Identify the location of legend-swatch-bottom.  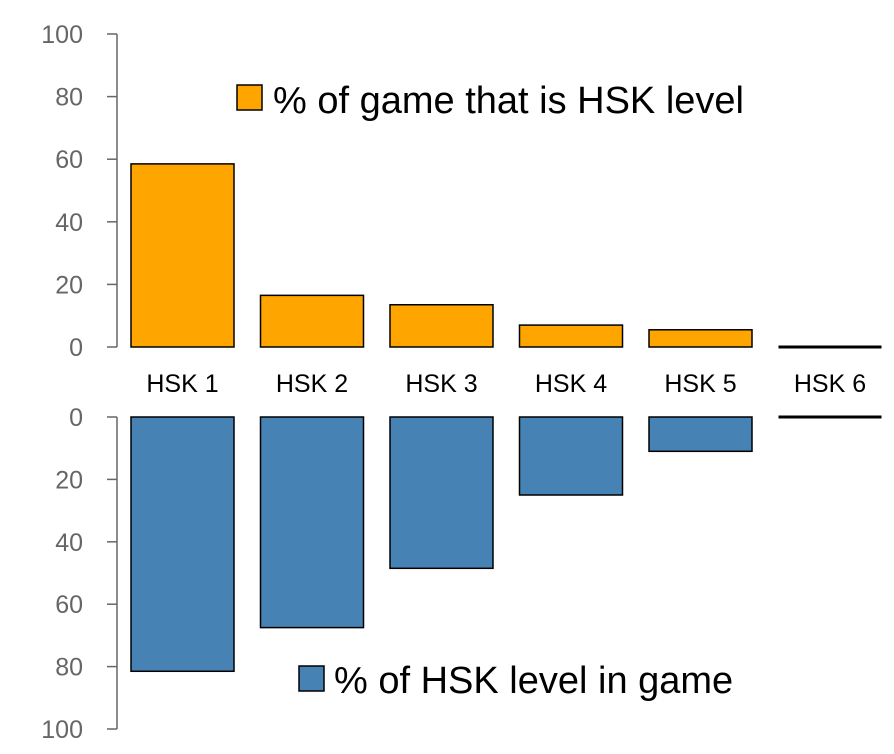
(311, 678).